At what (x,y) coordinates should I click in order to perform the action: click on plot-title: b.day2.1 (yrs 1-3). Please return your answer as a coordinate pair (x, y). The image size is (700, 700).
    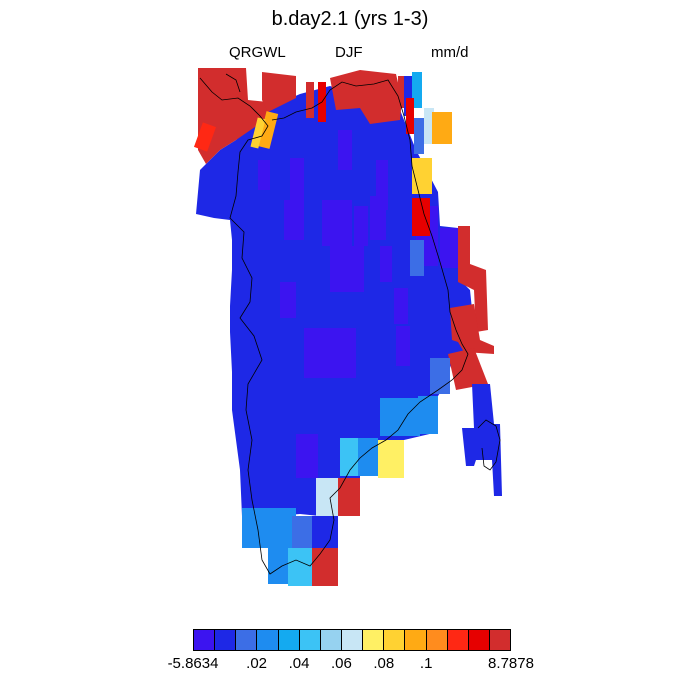
    Looking at the image, I should click on (350, 19).